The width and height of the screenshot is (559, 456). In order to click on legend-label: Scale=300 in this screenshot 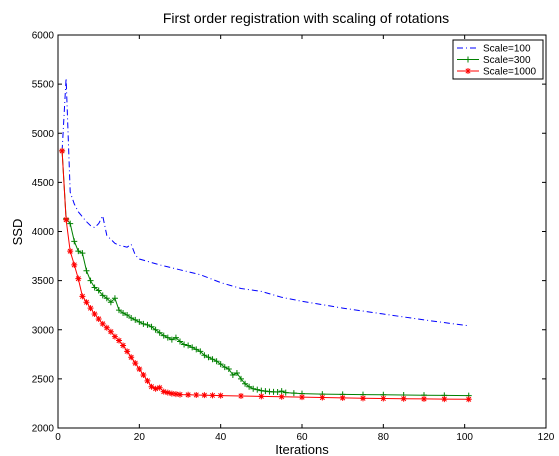, I will do `click(507, 60)`.